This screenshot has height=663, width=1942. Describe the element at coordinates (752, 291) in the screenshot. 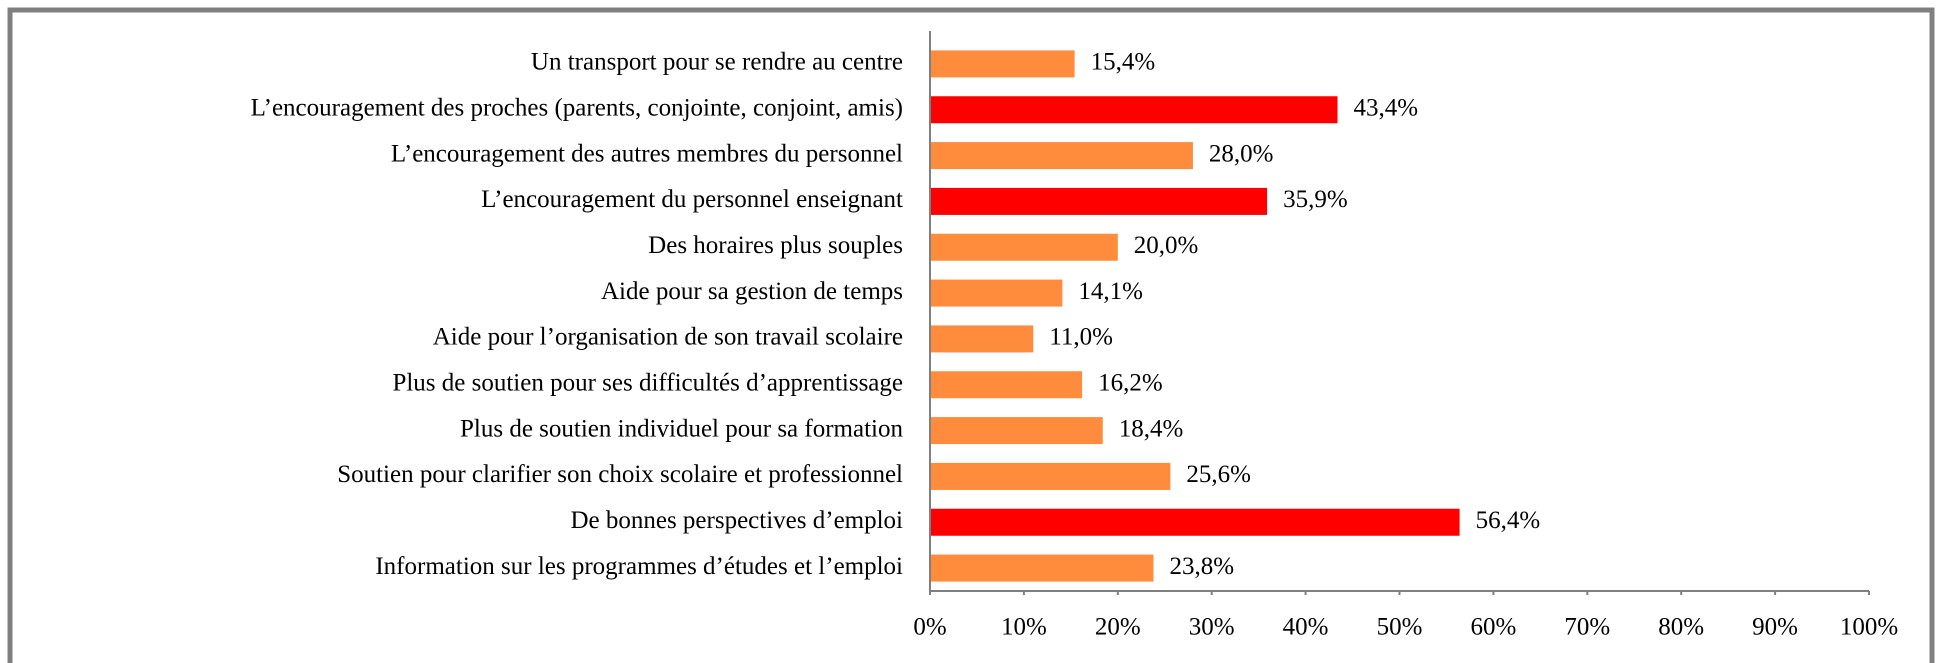

I see `y-tick-label: Aide pour sa gestion de temps` at that location.